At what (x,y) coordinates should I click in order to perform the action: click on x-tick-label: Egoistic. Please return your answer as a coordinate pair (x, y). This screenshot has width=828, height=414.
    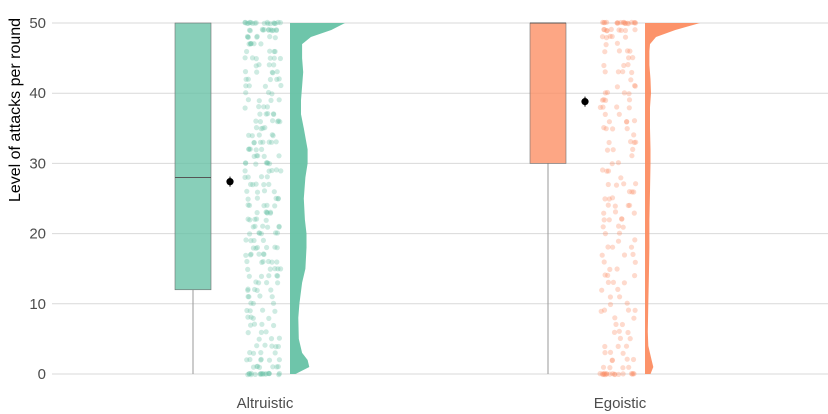
    Looking at the image, I should click on (620, 403).